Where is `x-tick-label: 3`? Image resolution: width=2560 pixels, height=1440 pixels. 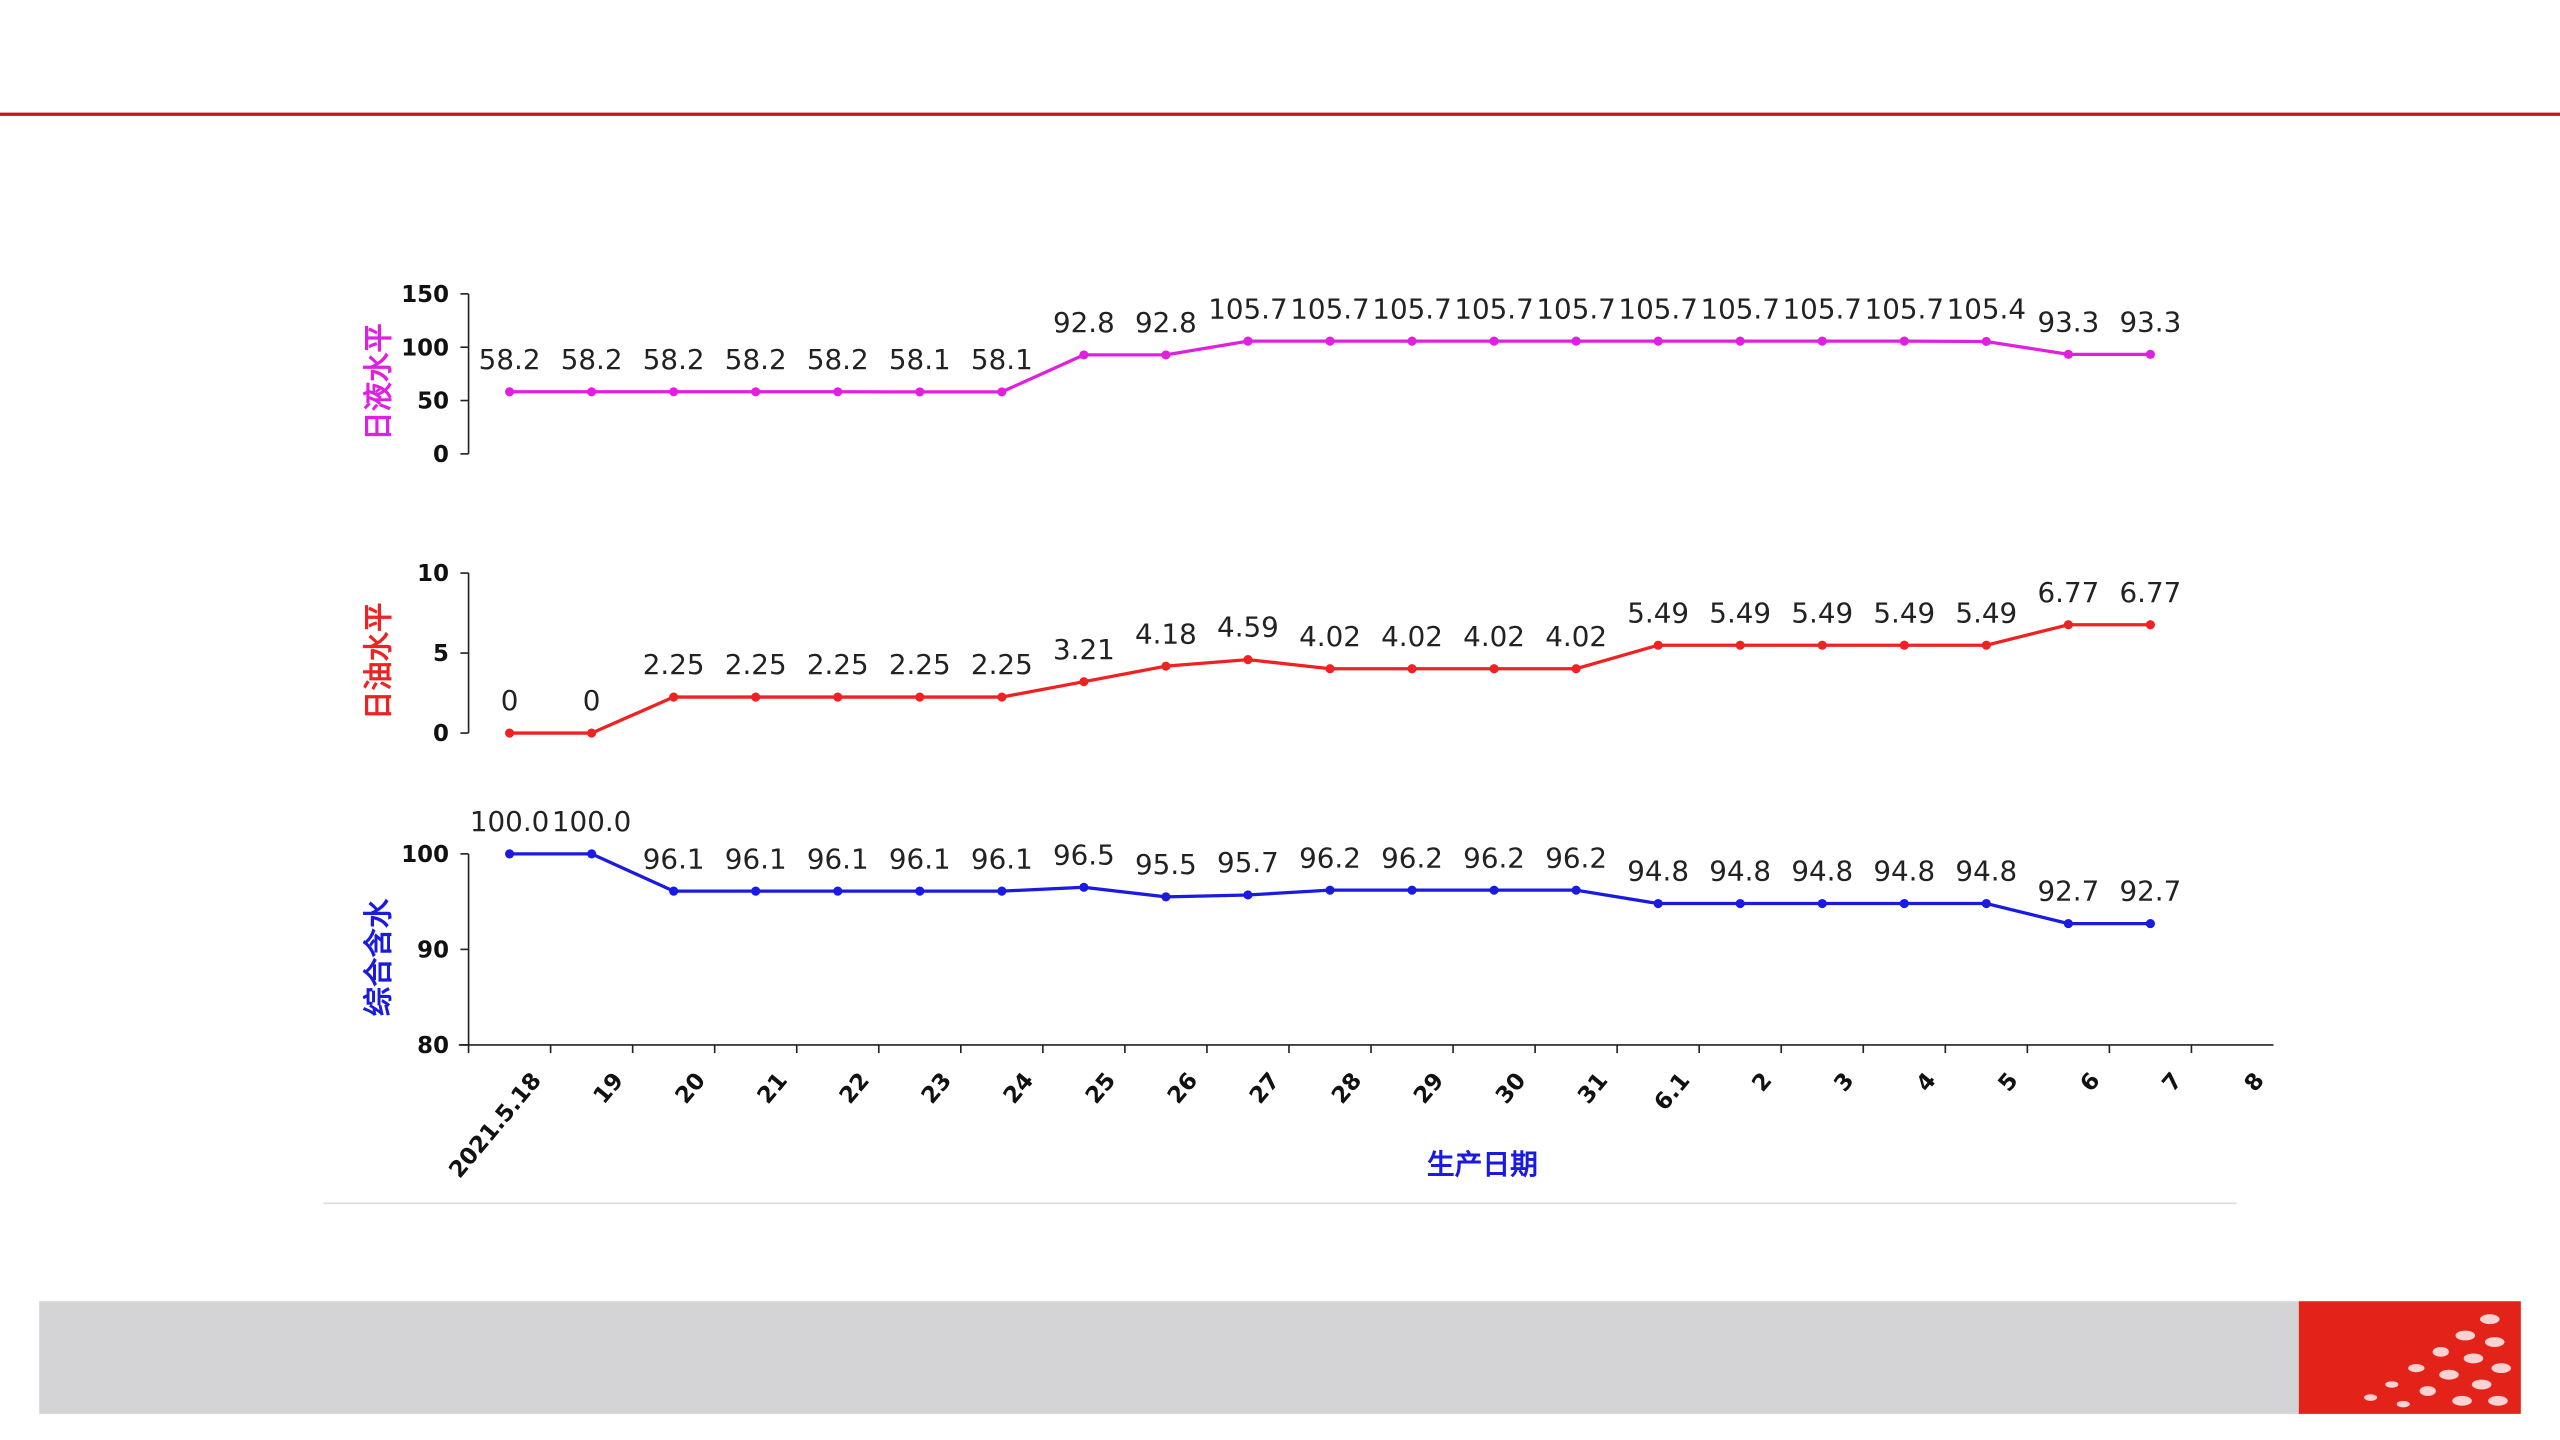 x-tick-label: 3 is located at coordinates (1844, 1082).